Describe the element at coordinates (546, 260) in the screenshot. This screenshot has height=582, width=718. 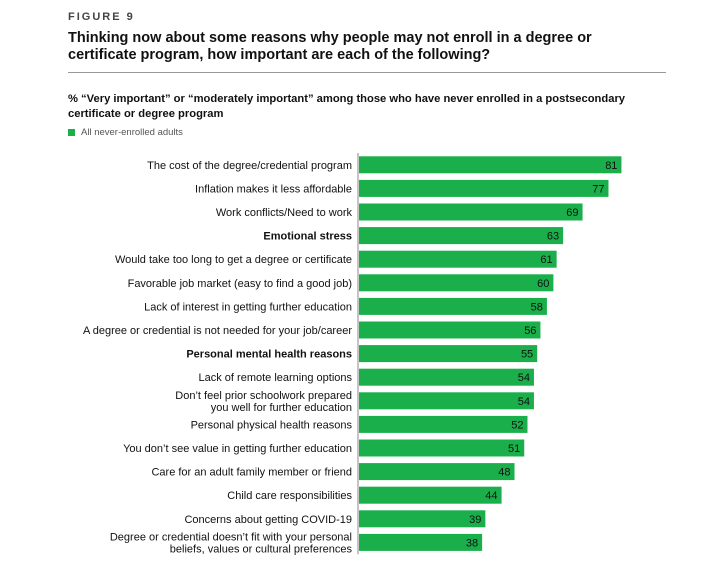
I see `data-label: 61` at that location.